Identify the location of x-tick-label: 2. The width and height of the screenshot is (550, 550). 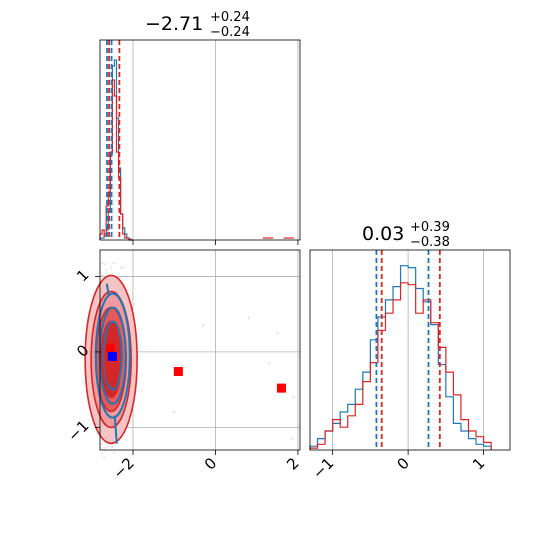
(292, 463).